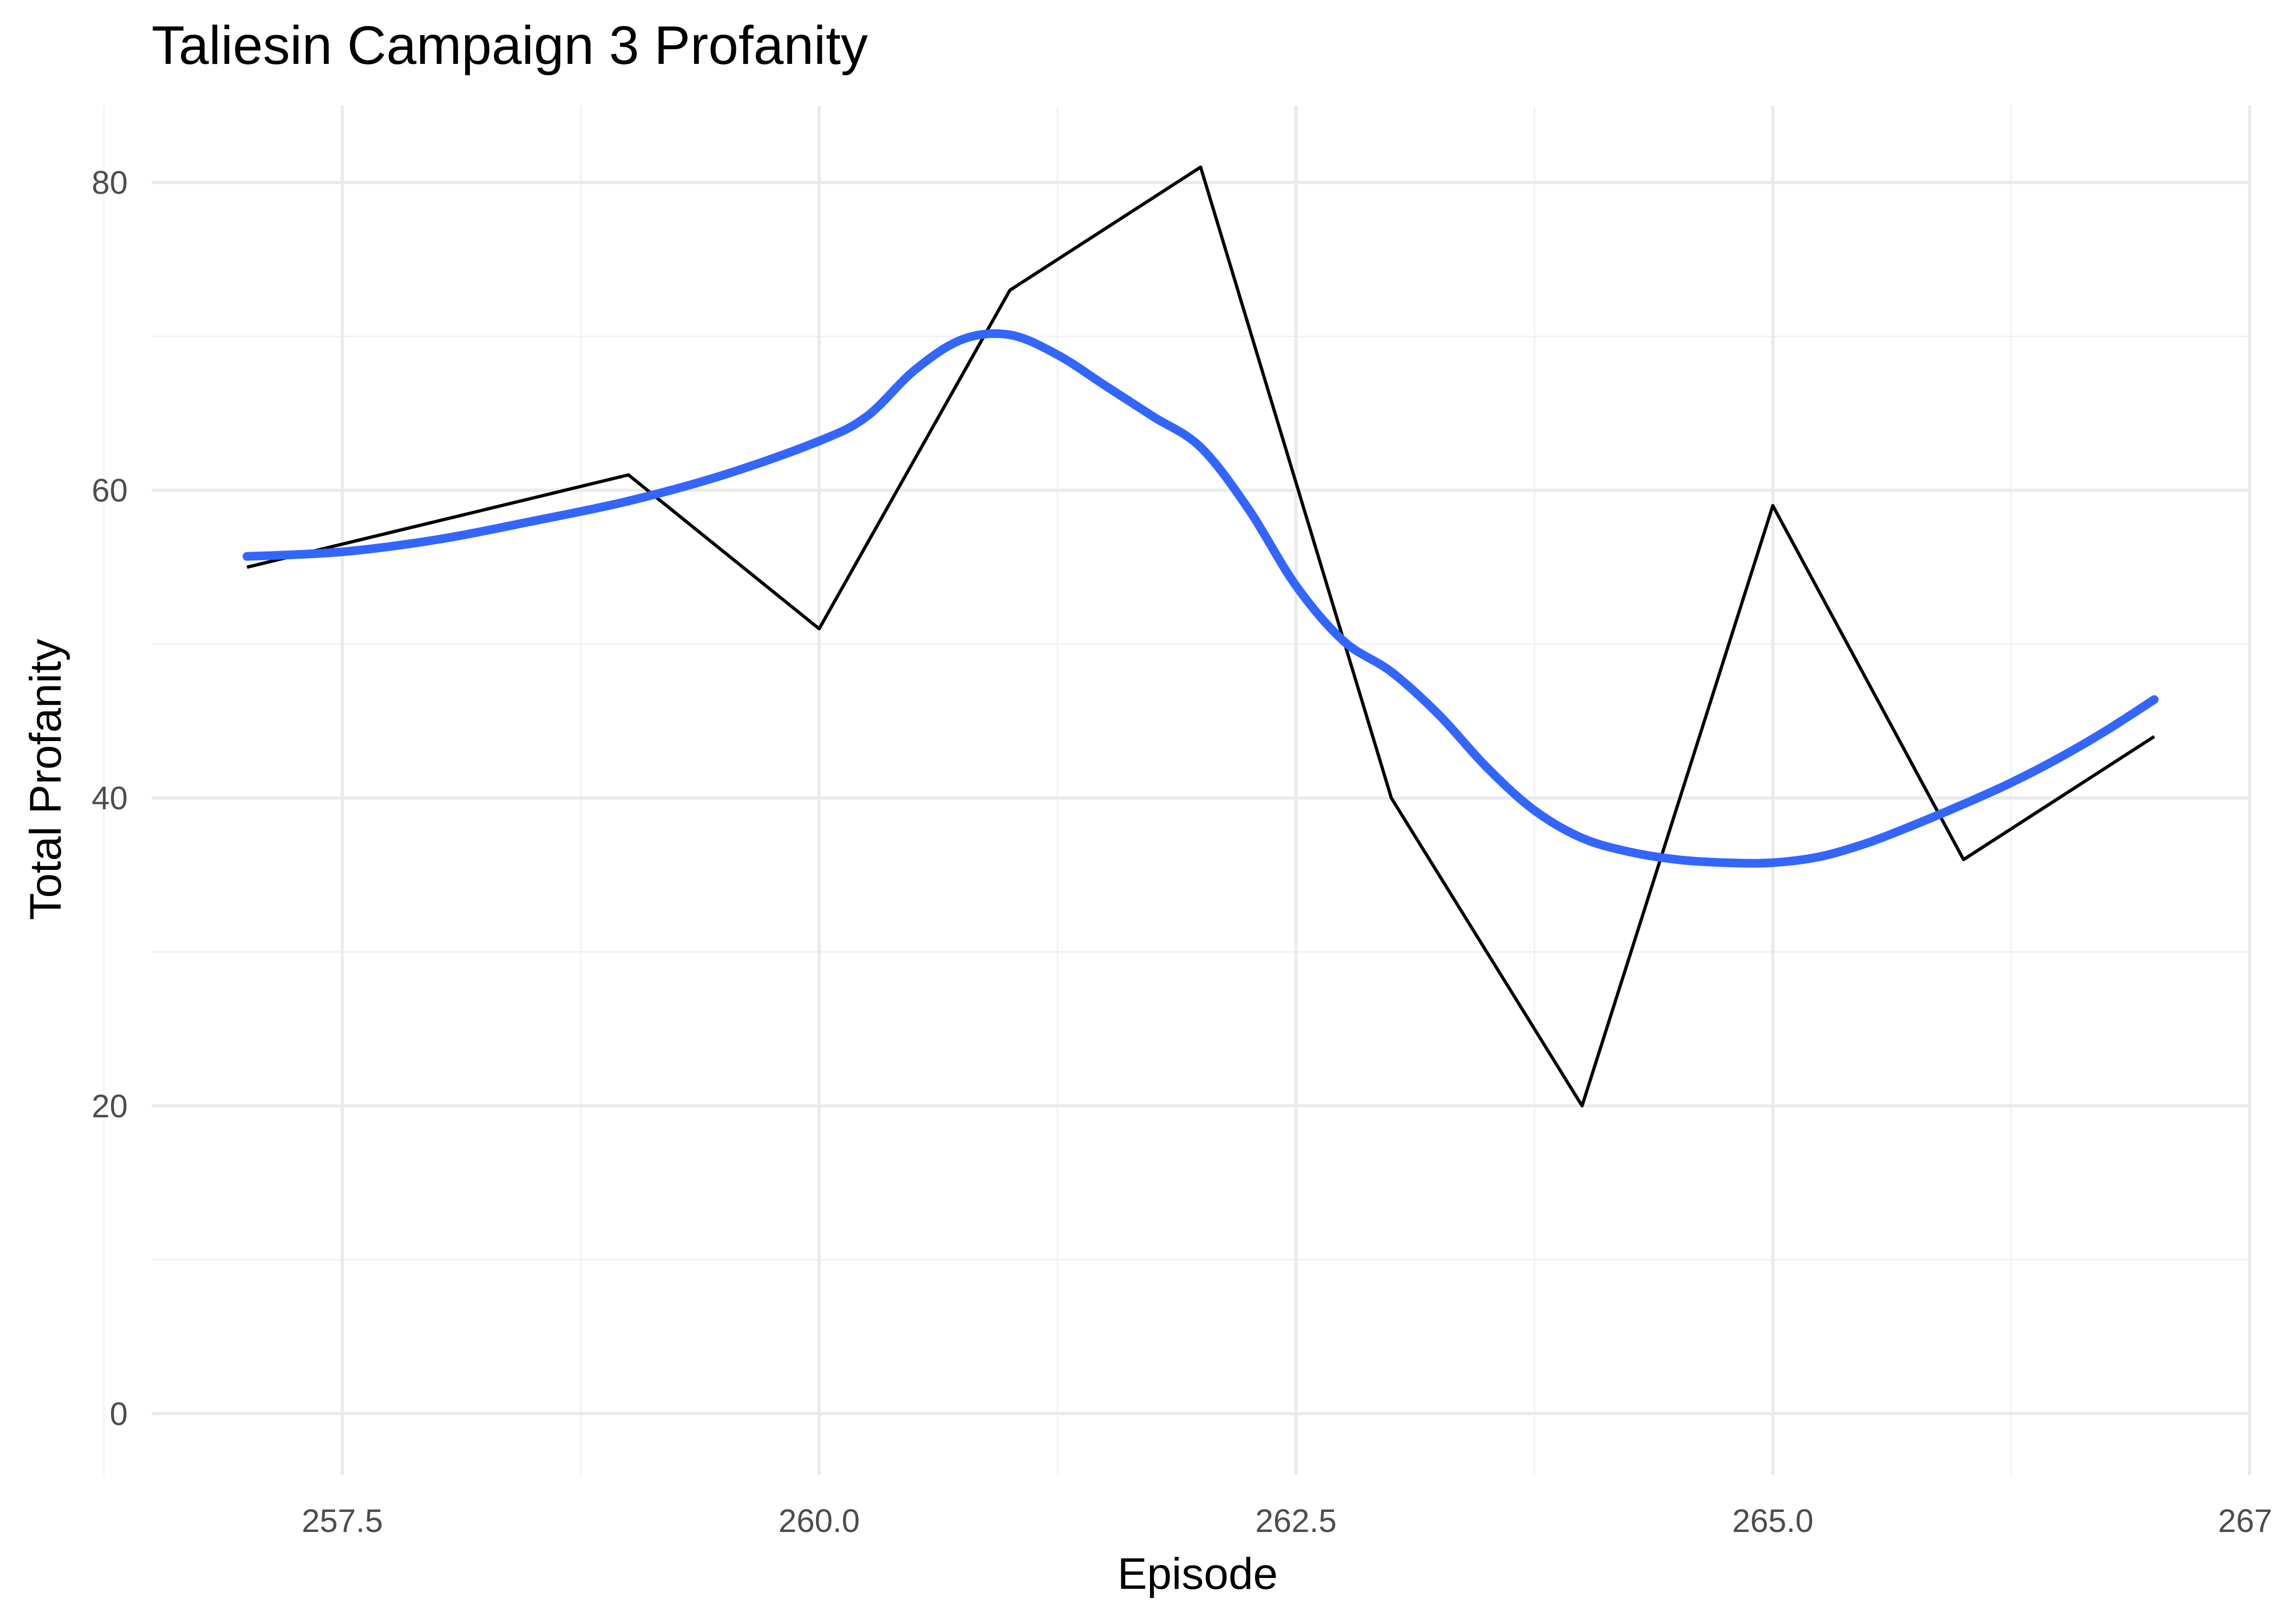 This screenshot has height=1624, width=2274. What do you see at coordinates (820, 1521) in the screenshot?
I see `x-tick-label: 260.0` at bounding box center [820, 1521].